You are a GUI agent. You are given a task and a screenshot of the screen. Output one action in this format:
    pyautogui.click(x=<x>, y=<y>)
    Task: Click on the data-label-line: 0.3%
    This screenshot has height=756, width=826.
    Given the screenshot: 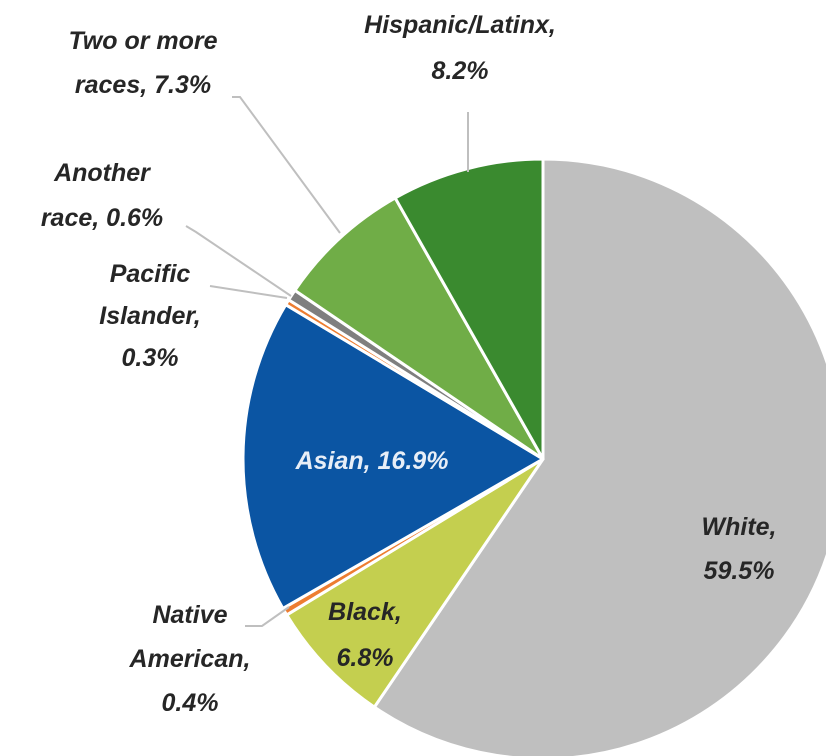 What is the action you would take?
    pyautogui.click(x=150, y=358)
    